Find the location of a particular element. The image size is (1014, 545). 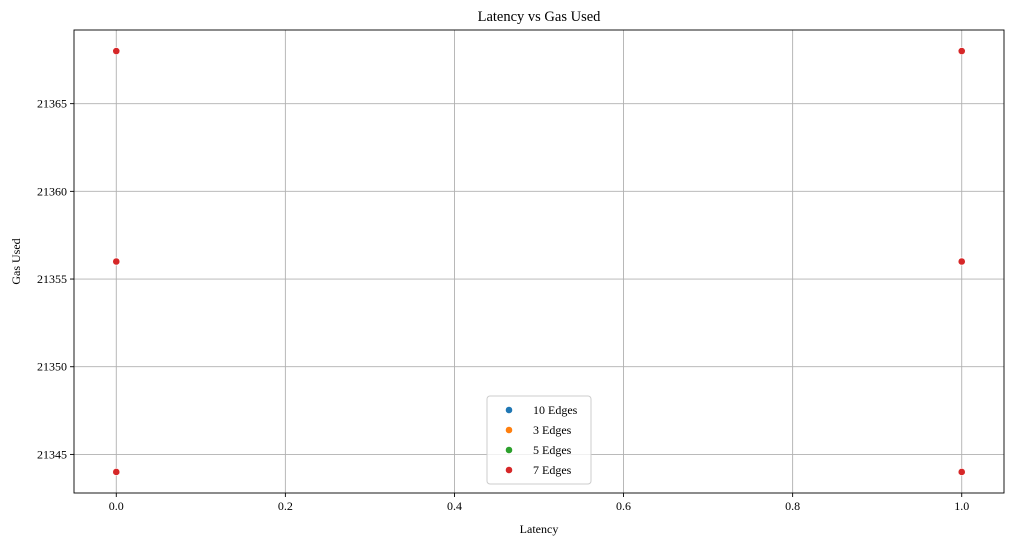

legend-label: 5 Edges is located at coordinates (552, 450).